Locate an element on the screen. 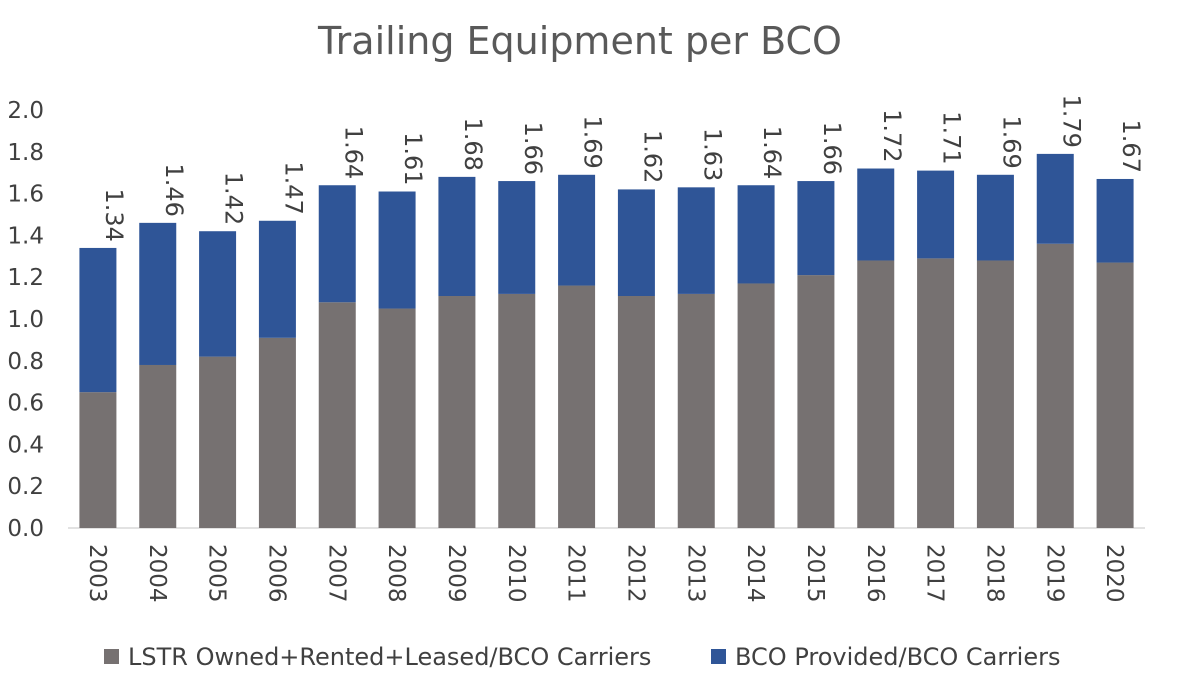  total-data-label: 1.67 is located at coordinates (1131, 146).